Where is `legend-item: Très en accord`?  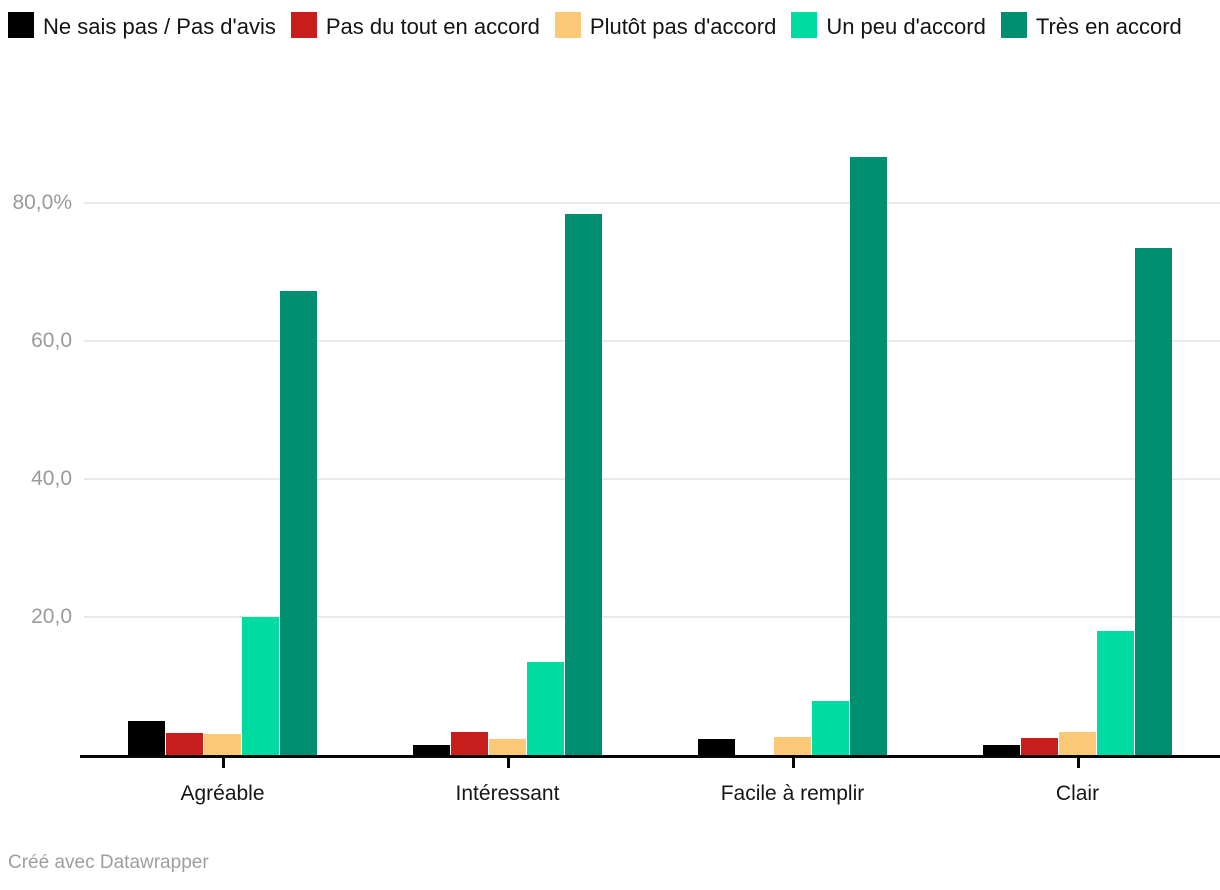 legend-item: Très en accord is located at coordinates (1091, 25).